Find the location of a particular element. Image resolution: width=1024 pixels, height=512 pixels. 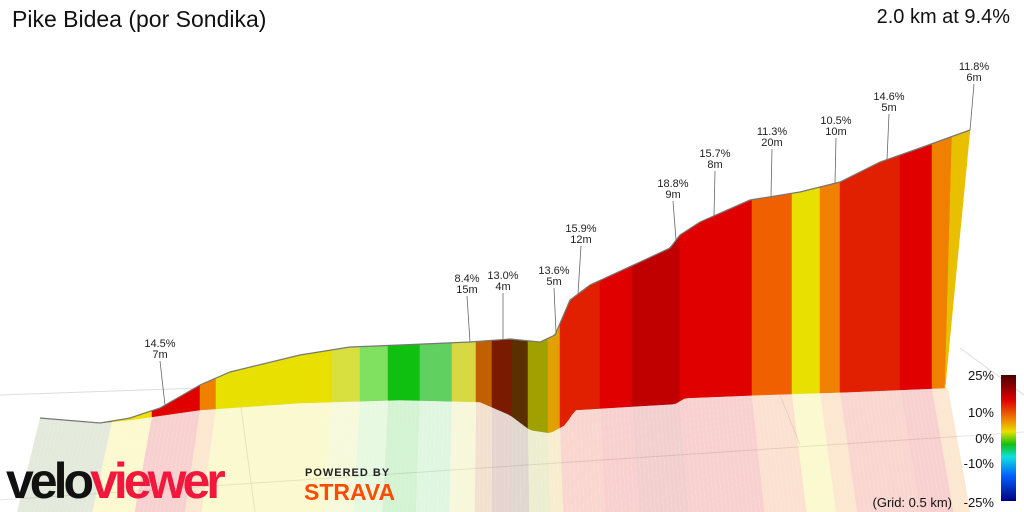

annotation-grade: 13.0% is located at coordinates (502, 276).